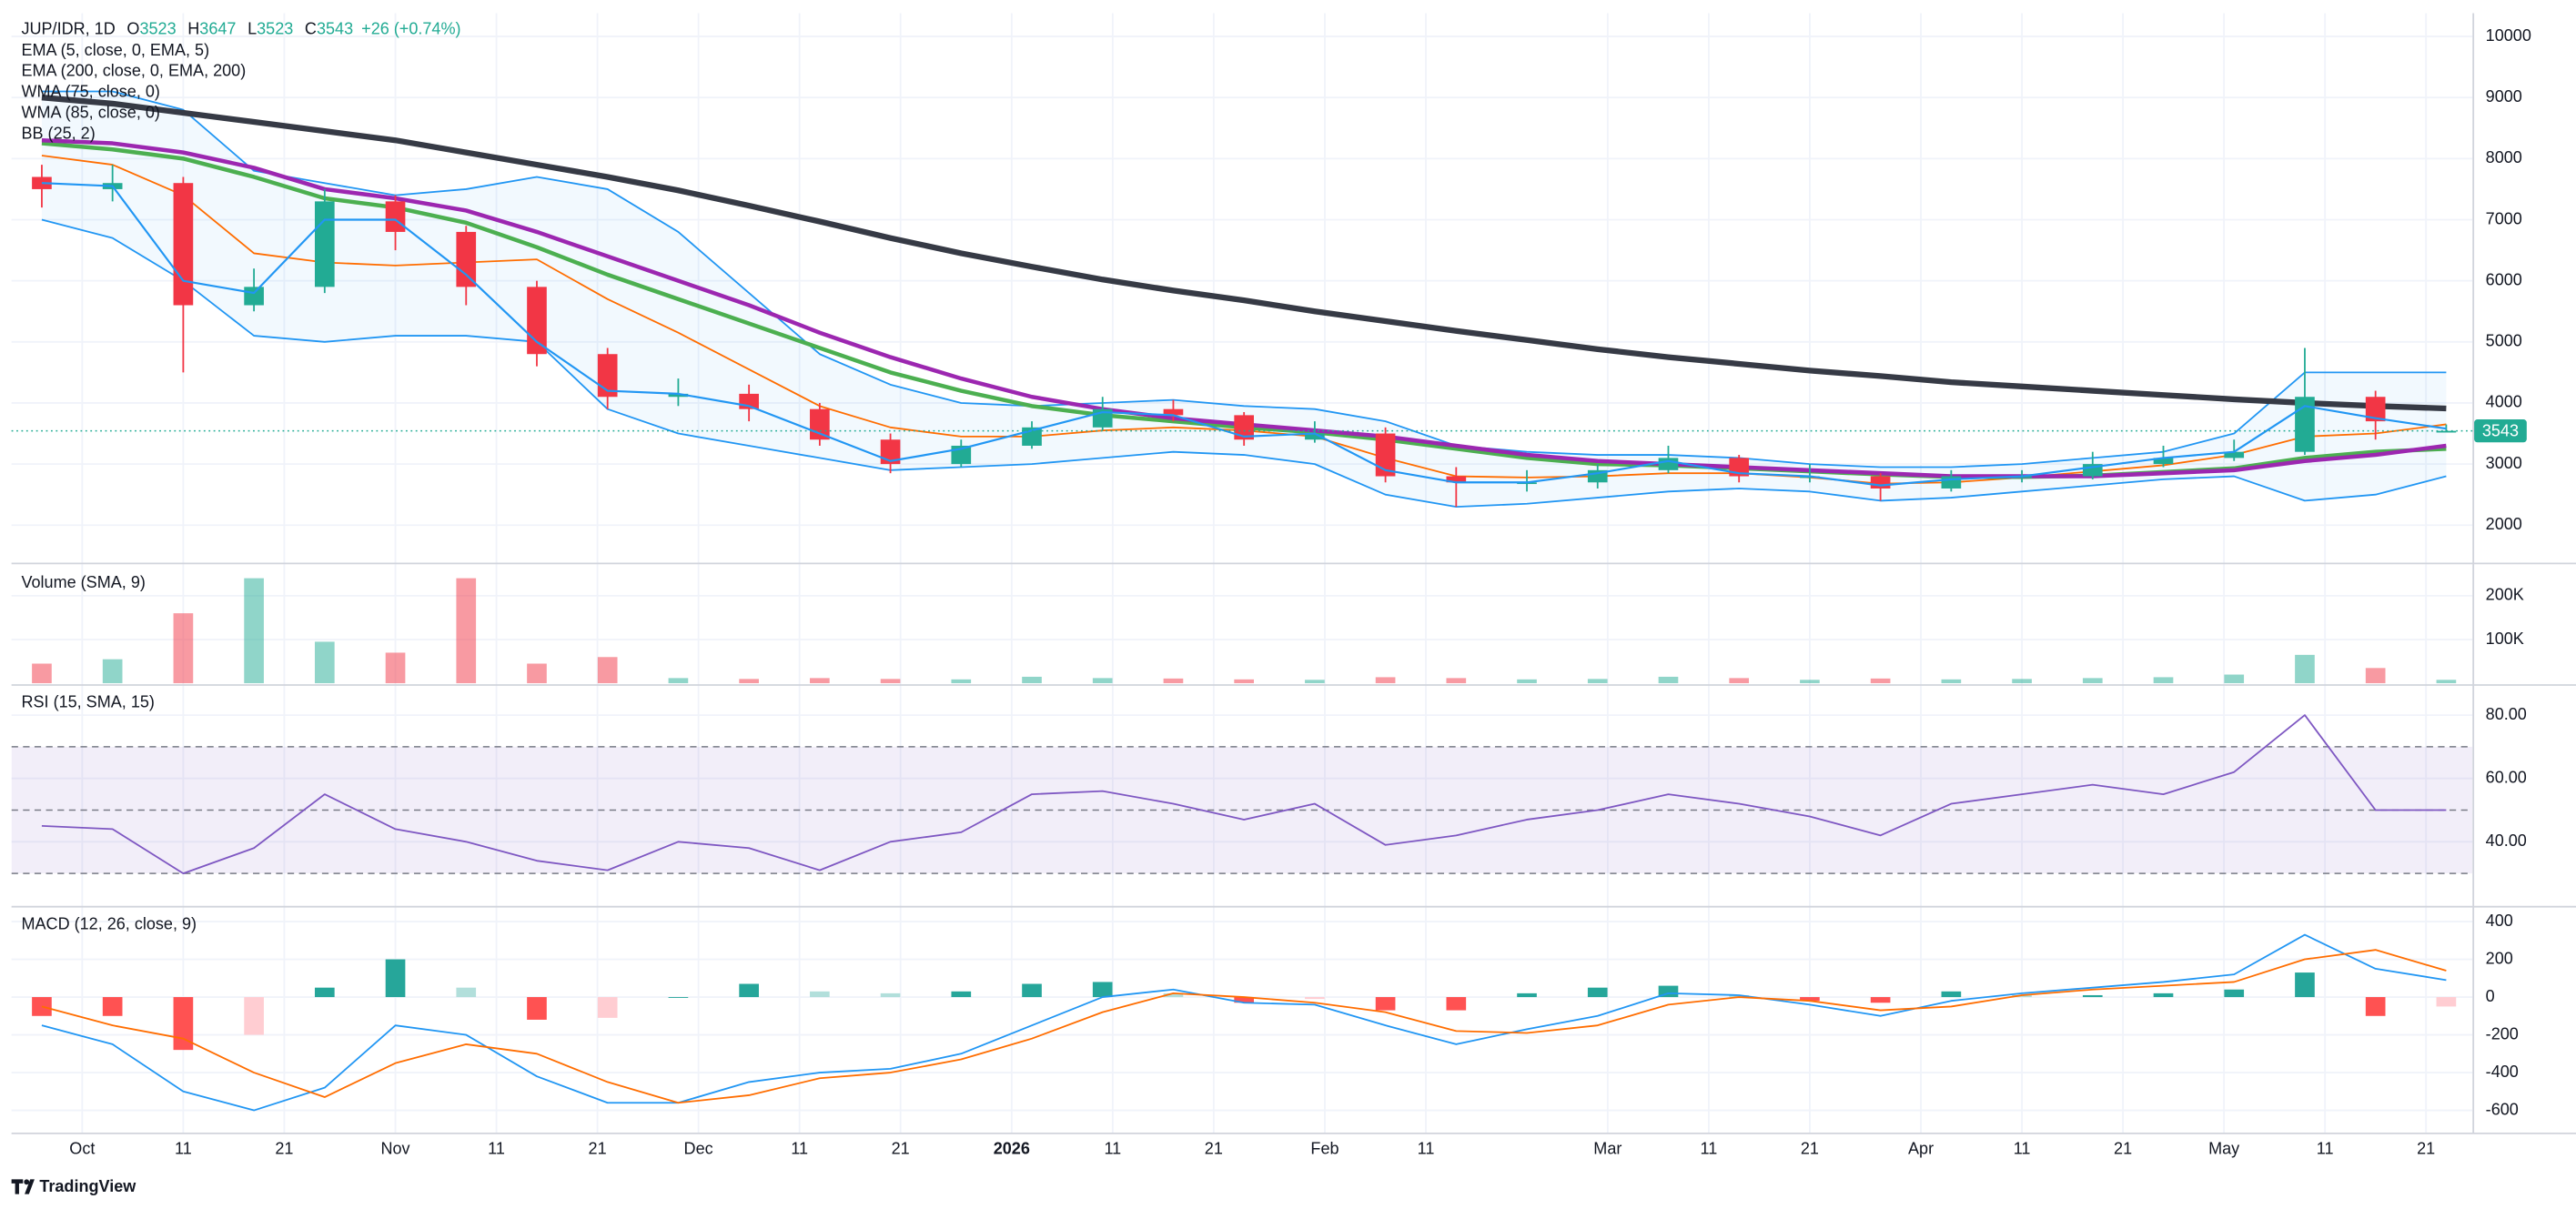 The width and height of the screenshot is (2576, 1209). What do you see at coordinates (2506, 777) in the screenshot?
I see `y-tick-label: 60.00` at bounding box center [2506, 777].